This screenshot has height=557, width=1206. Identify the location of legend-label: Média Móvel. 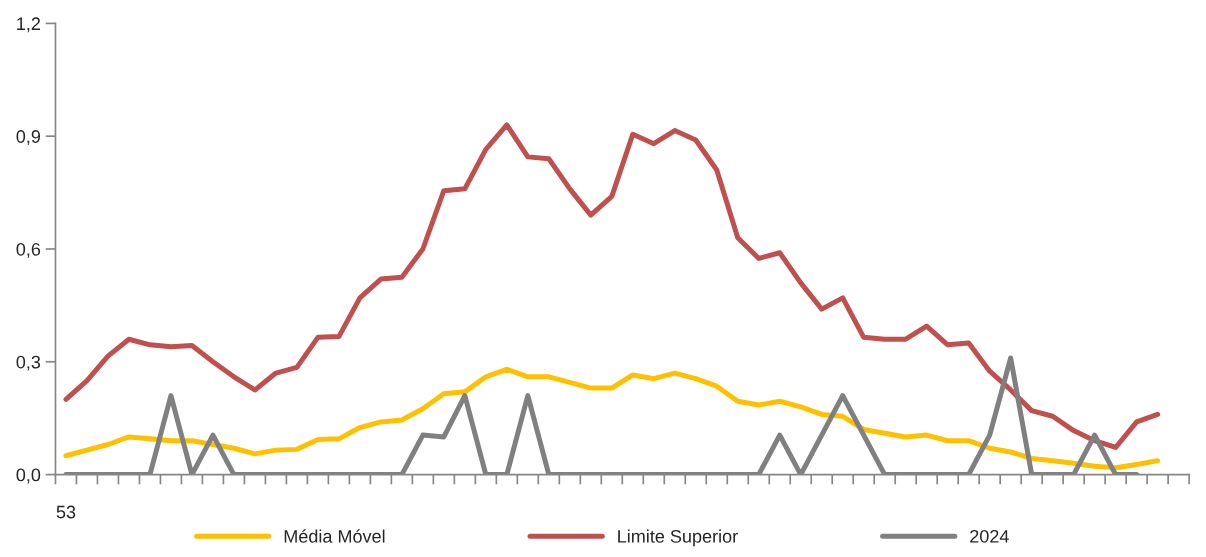
(334, 536).